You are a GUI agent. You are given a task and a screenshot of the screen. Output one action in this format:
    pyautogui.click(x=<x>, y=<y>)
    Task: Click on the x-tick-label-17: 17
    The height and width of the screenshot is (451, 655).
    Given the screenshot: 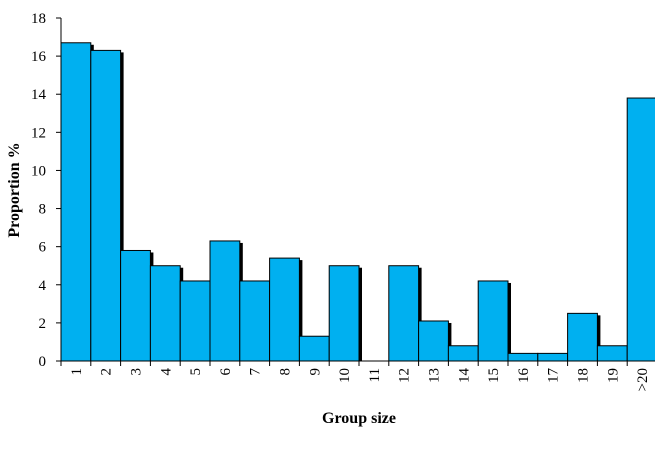 What is the action you would take?
    pyautogui.click(x=554, y=376)
    